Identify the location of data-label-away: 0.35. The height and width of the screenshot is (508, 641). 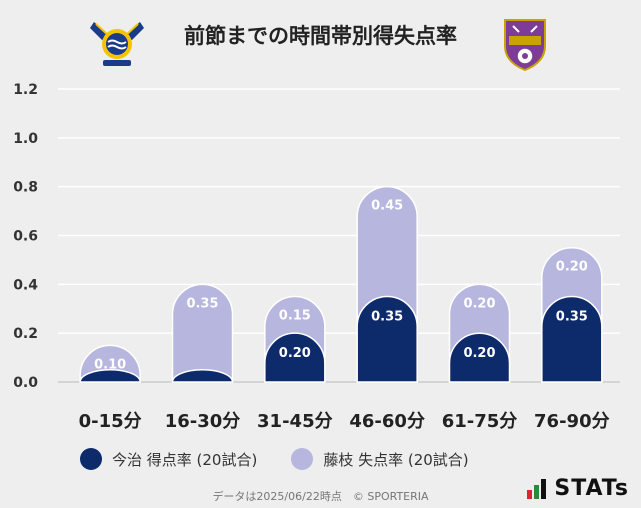
(202, 303).